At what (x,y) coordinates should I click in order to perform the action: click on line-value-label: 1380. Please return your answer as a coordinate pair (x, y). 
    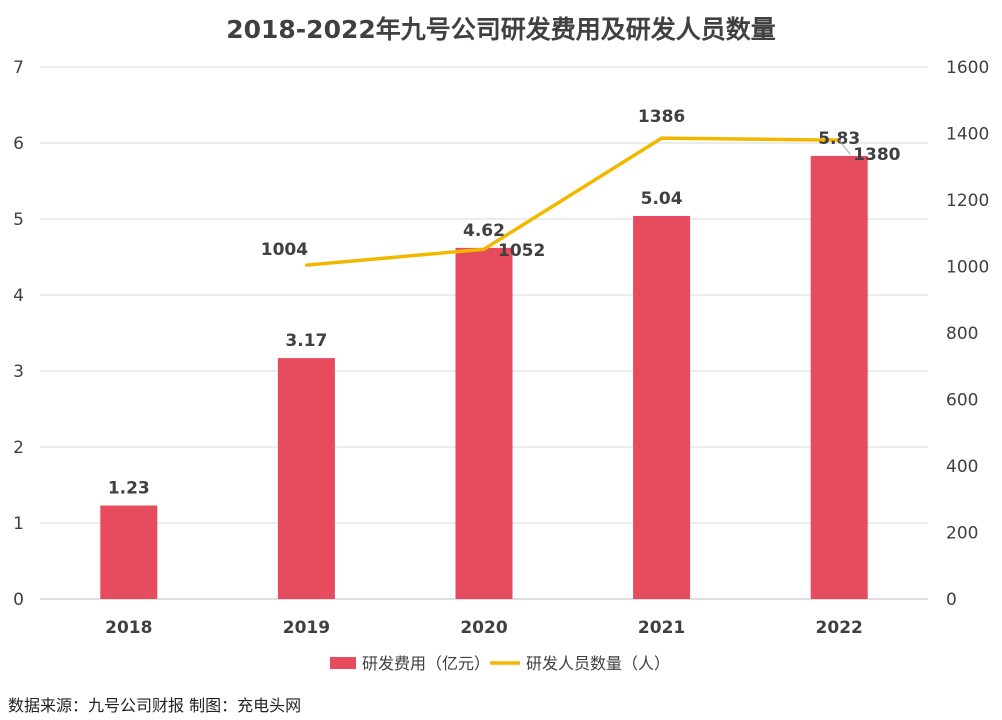
    Looking at the image, I should click on (876, 155).